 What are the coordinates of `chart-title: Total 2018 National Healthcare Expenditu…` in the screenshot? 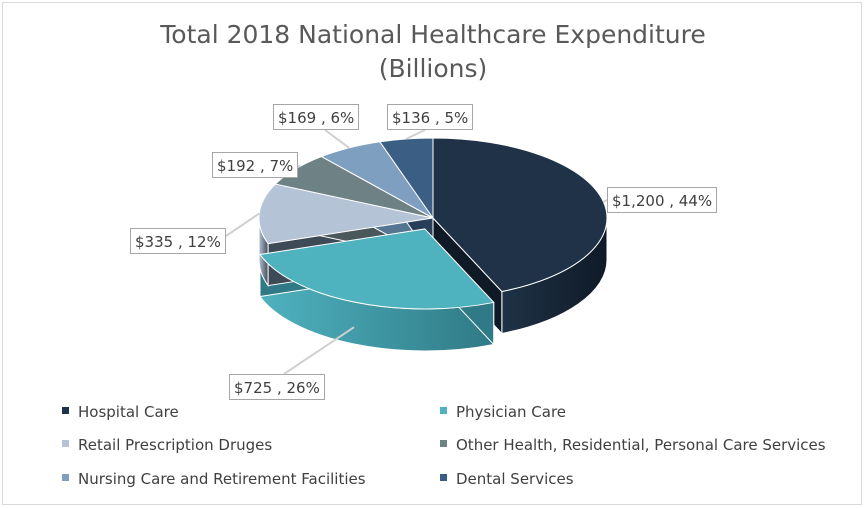 It's located at (433, 52).